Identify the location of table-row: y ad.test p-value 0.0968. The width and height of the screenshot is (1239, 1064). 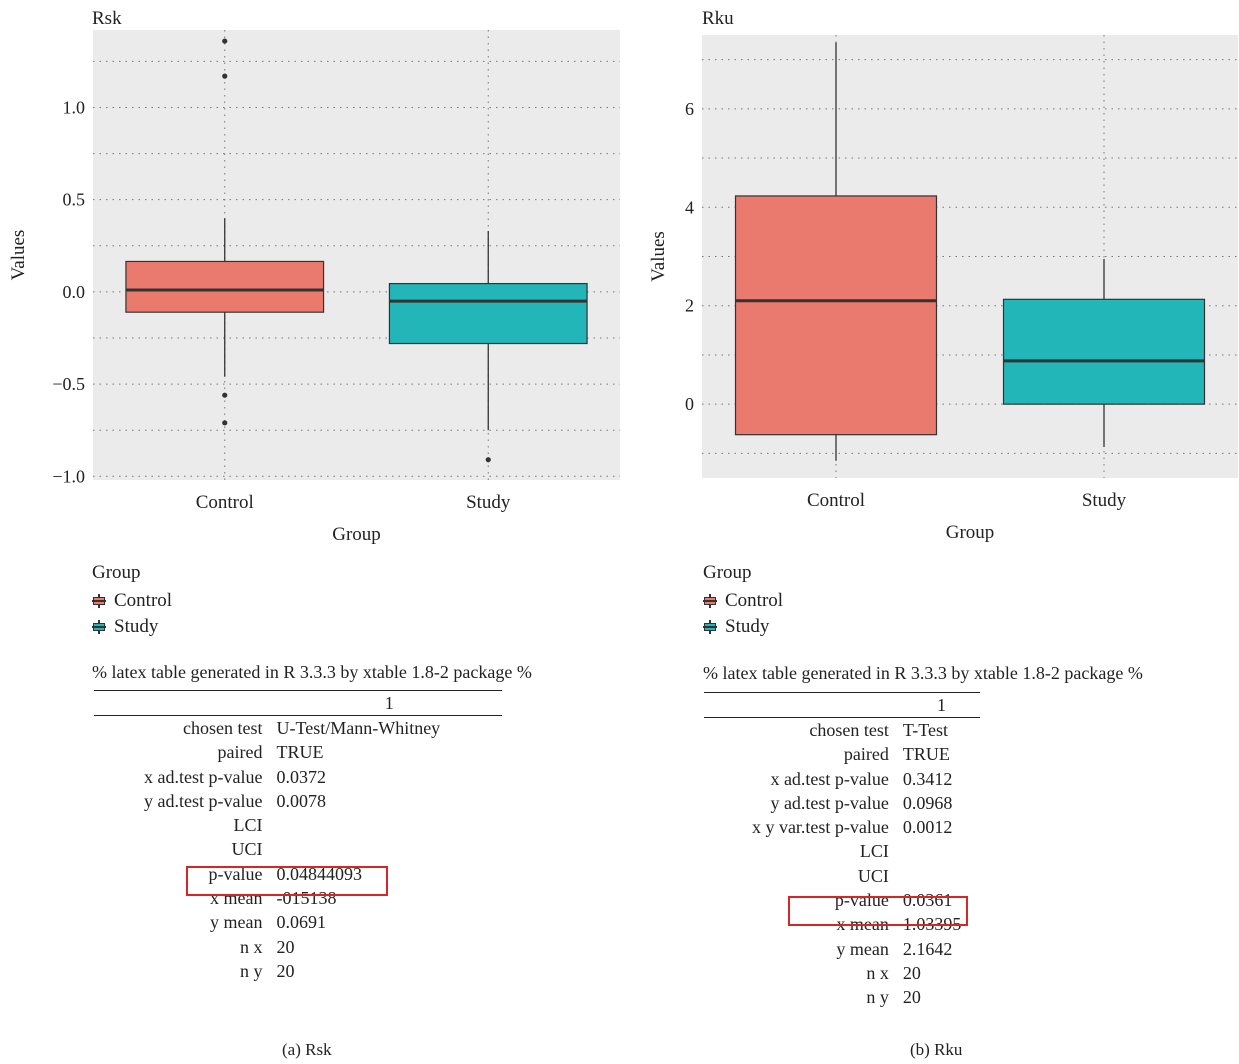
(842, 803).